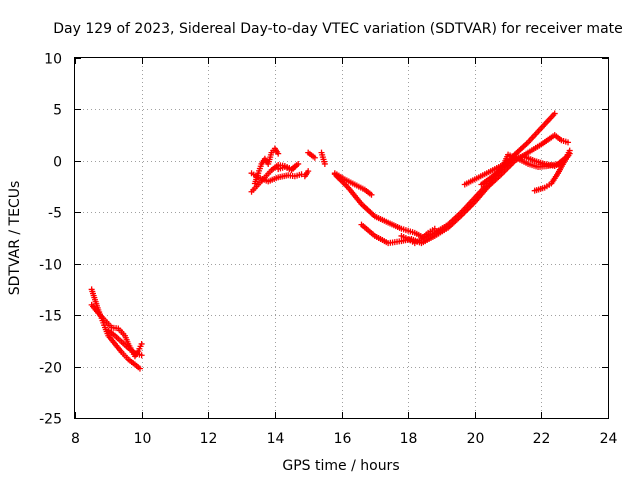 The image size is (640, 480). I want to click on y-tick-label: -15, so click(50, 317).